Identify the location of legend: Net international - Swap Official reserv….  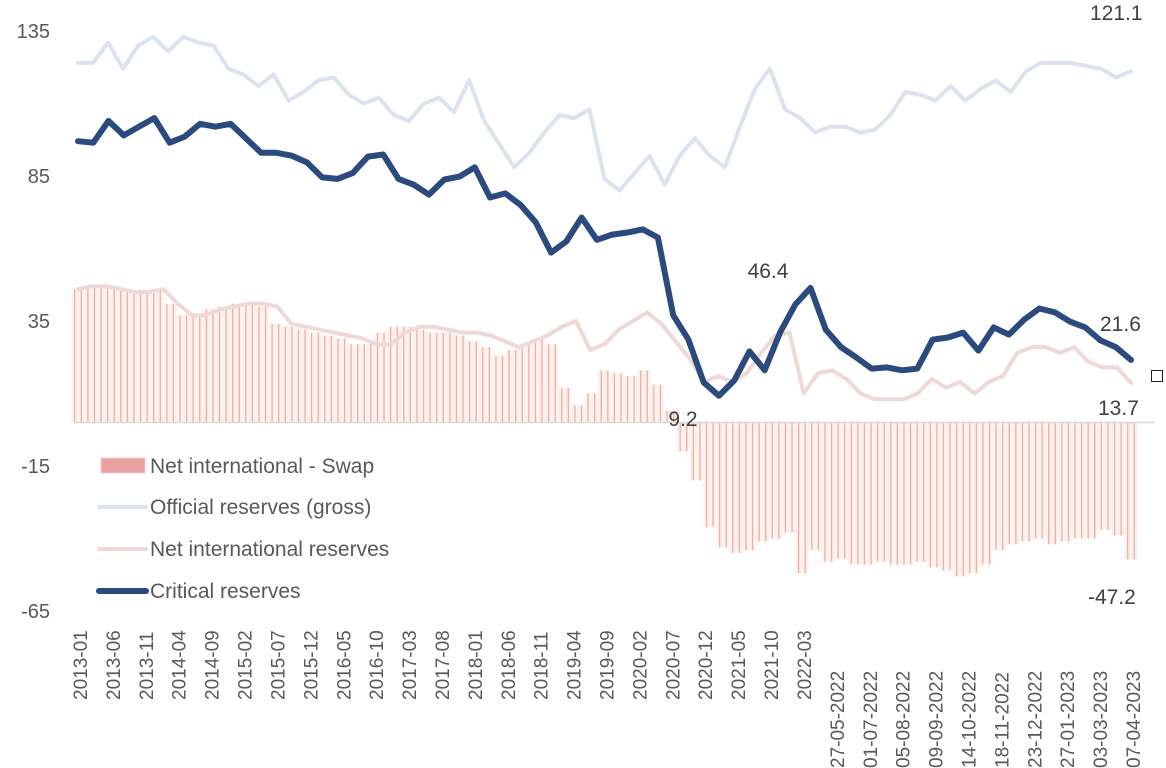
(242, 529).